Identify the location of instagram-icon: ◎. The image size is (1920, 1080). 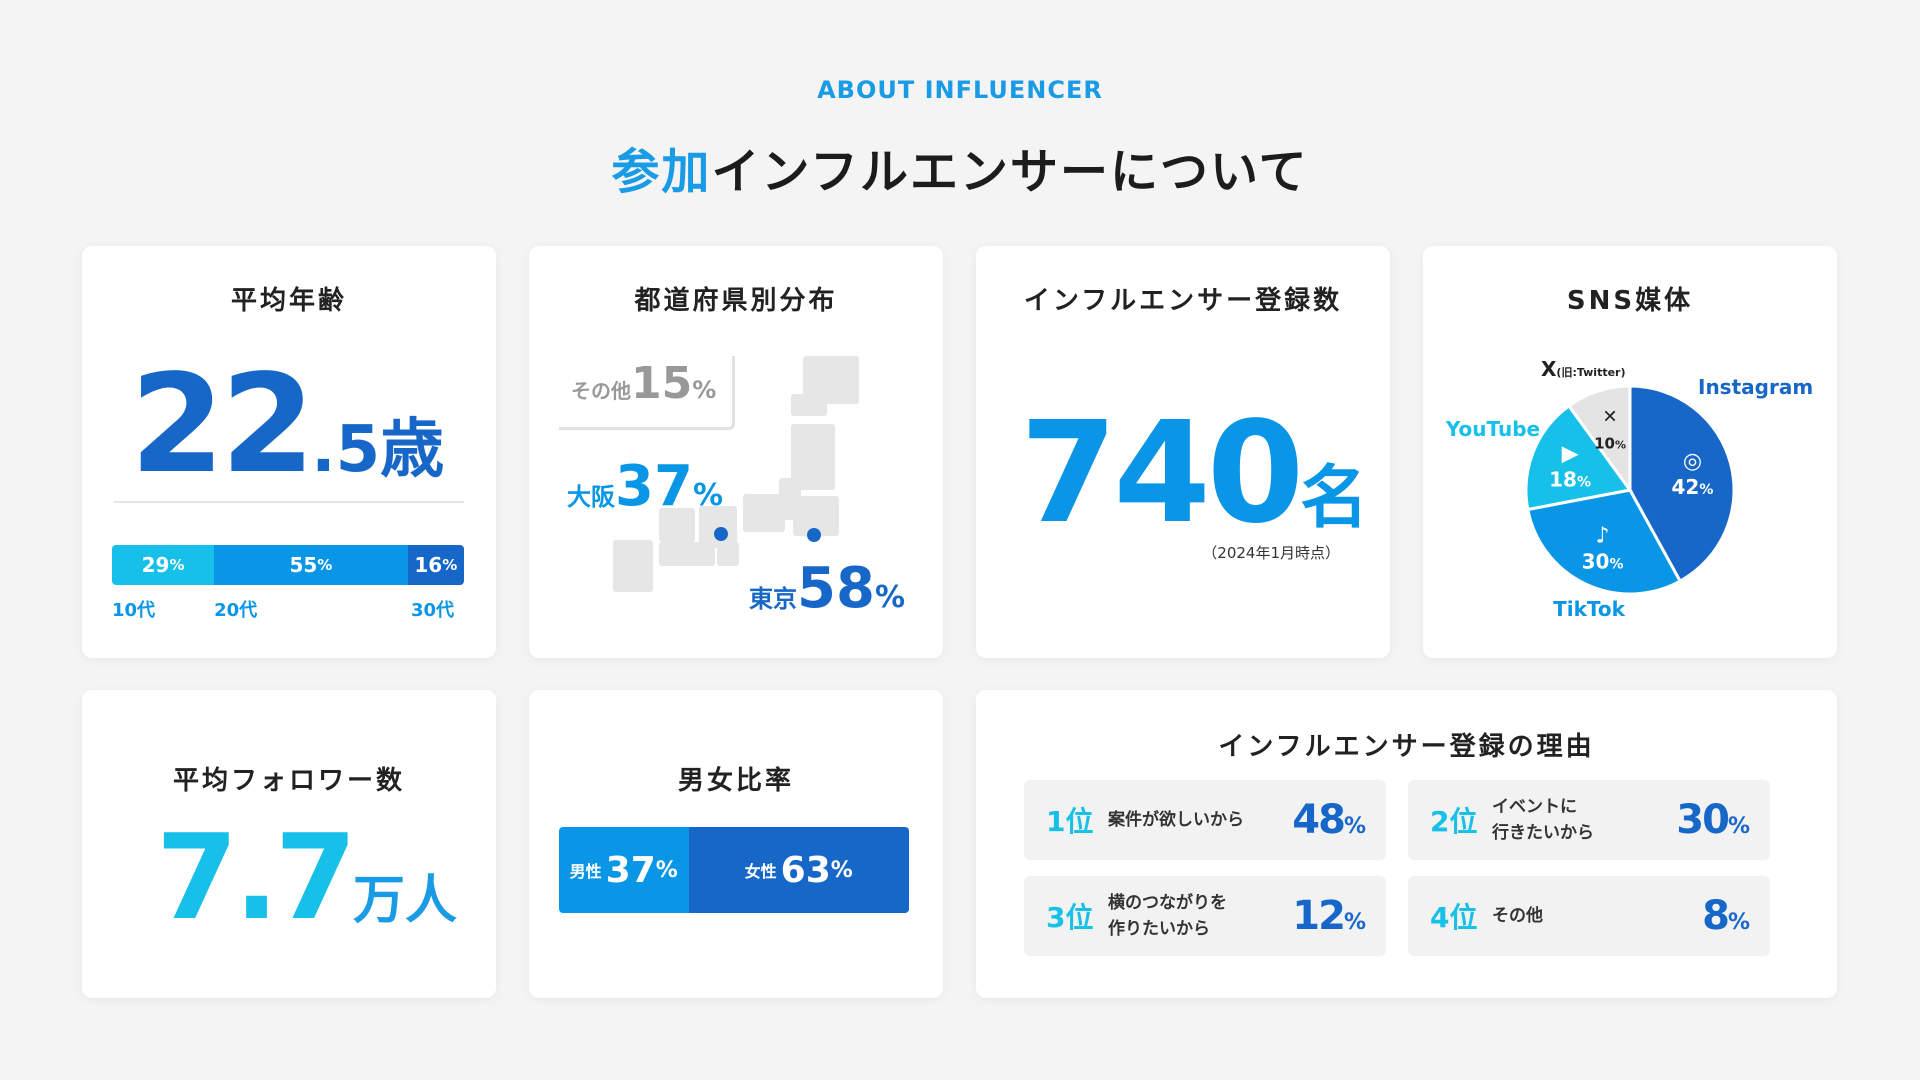
(1692, 461).